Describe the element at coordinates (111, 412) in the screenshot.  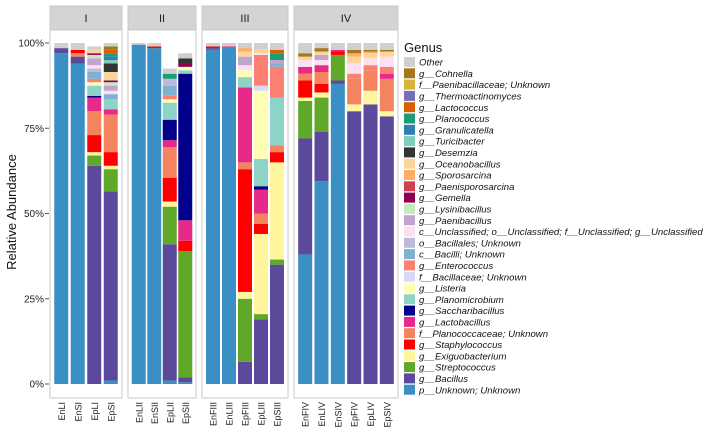
I see `x-tick-label: EpSI` at that location.